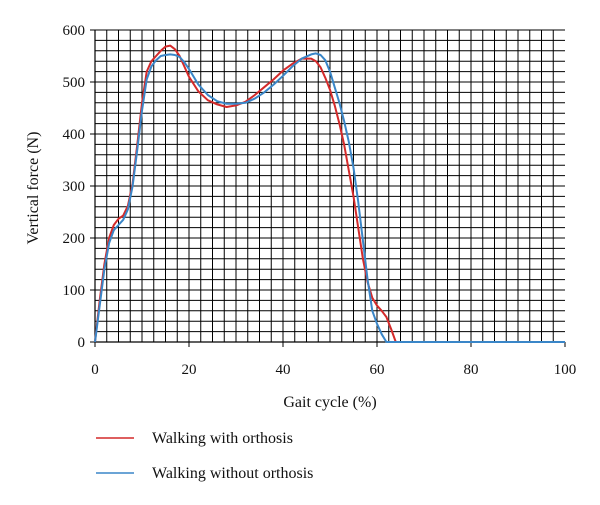 This screenshot has height=505, width=600. I want to click on x-tick-label: 60, so click(377, 370).